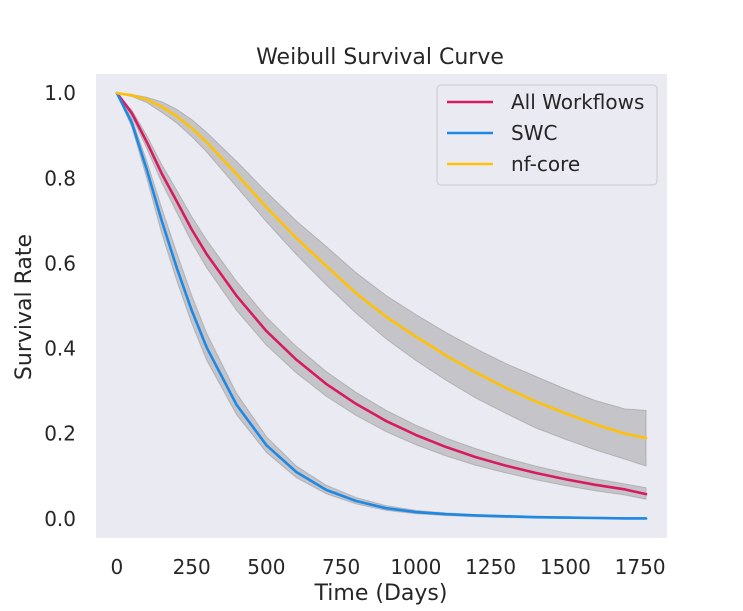 This screenshot has height=611, width=743. What do you see at coordinates (60, 306) in the screenshot?
I see `y-tick-labels: 0.0 0.2 0.4 0.6 0.8 1.0` at bounding box center [60, 306].